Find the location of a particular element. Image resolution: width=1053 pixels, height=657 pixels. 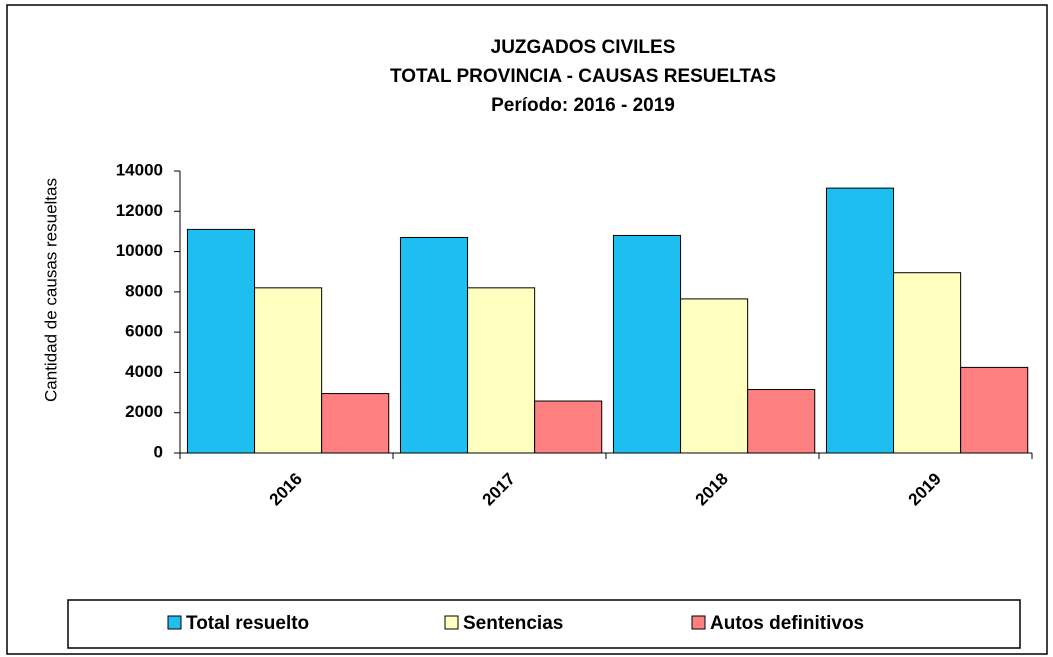

y-tick-label: 0 is located at coordinates (158, 451).